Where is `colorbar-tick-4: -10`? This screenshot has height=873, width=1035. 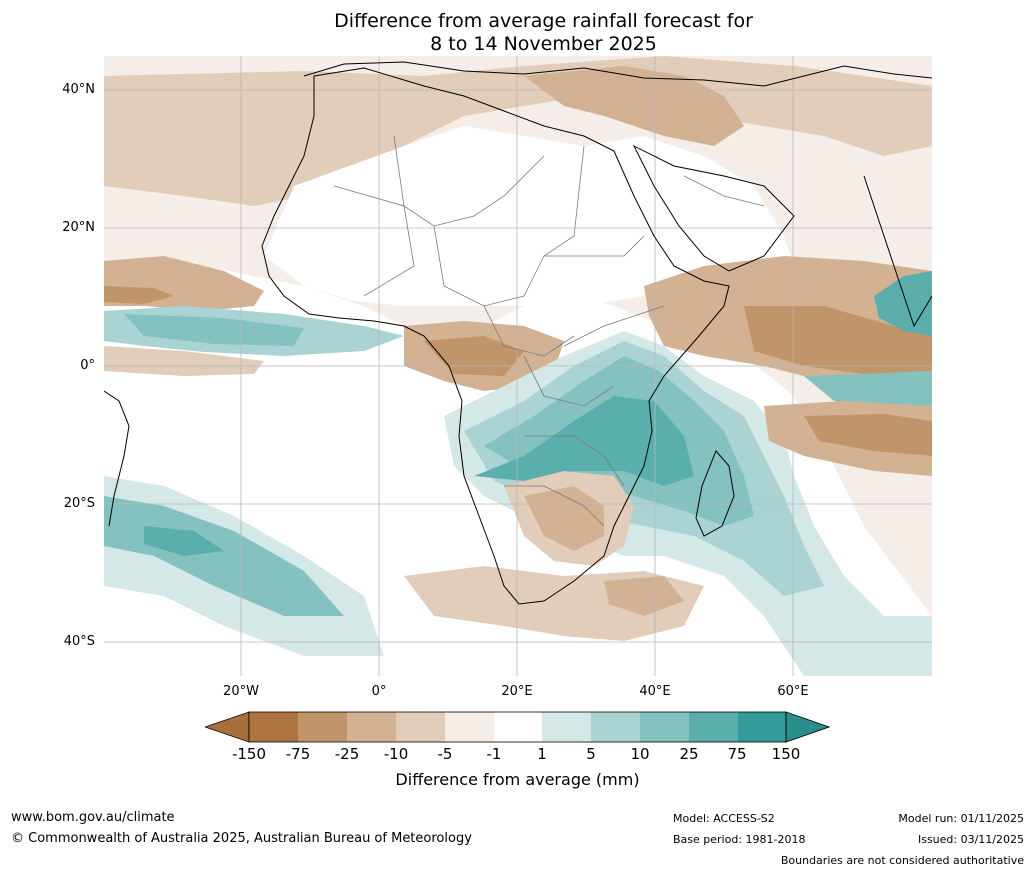 colorbar-tick-4: -10 is located at coordinates (396, 754).